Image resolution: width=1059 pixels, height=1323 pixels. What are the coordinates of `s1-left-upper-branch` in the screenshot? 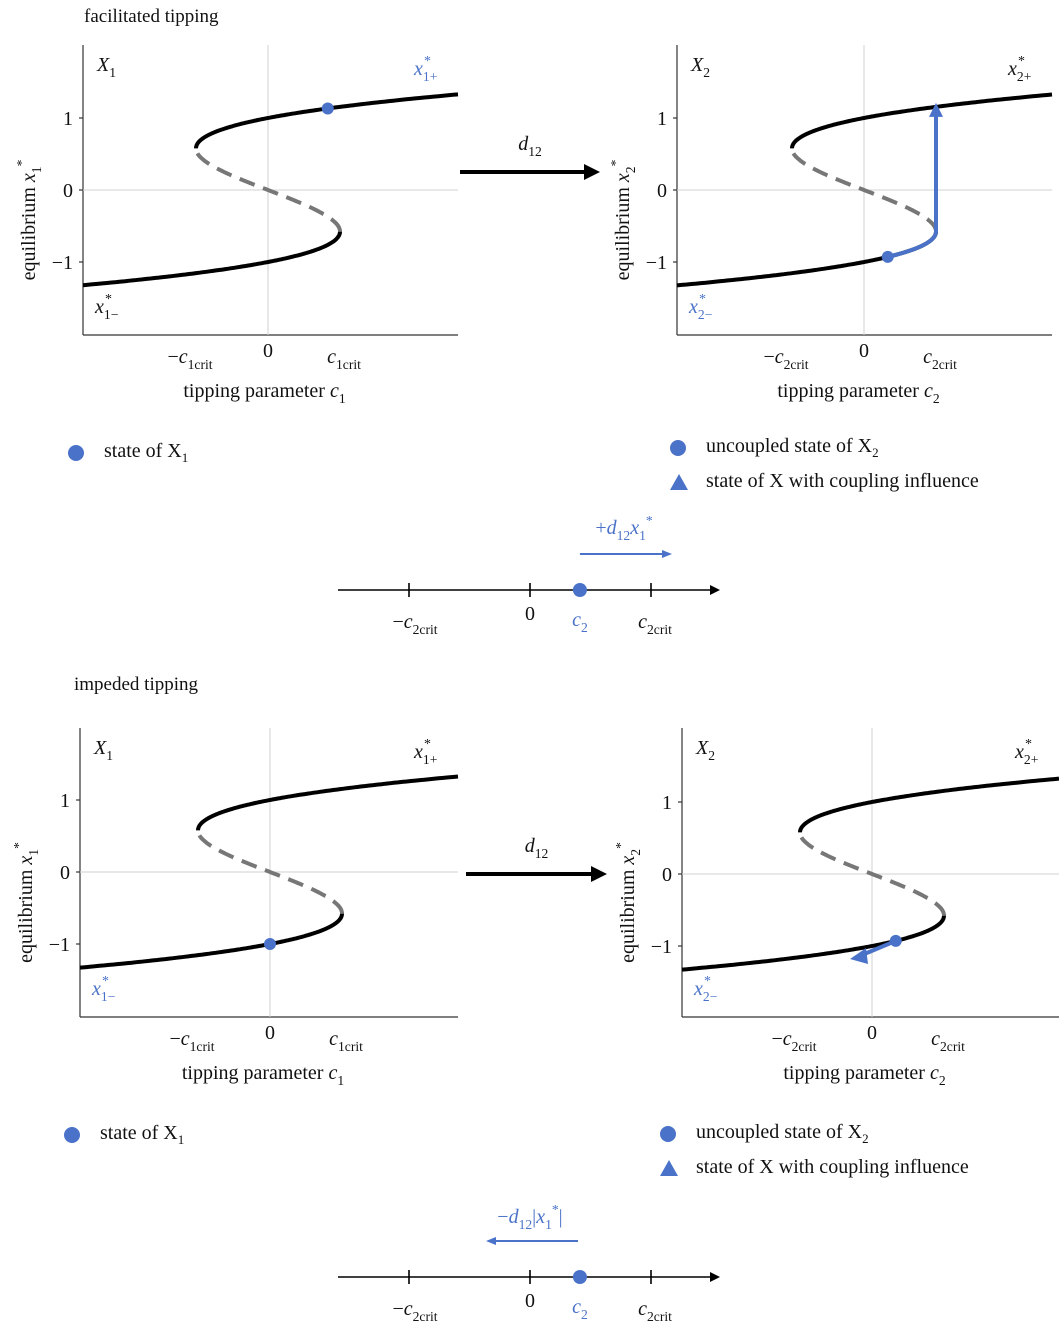 It's located at (327, 802).